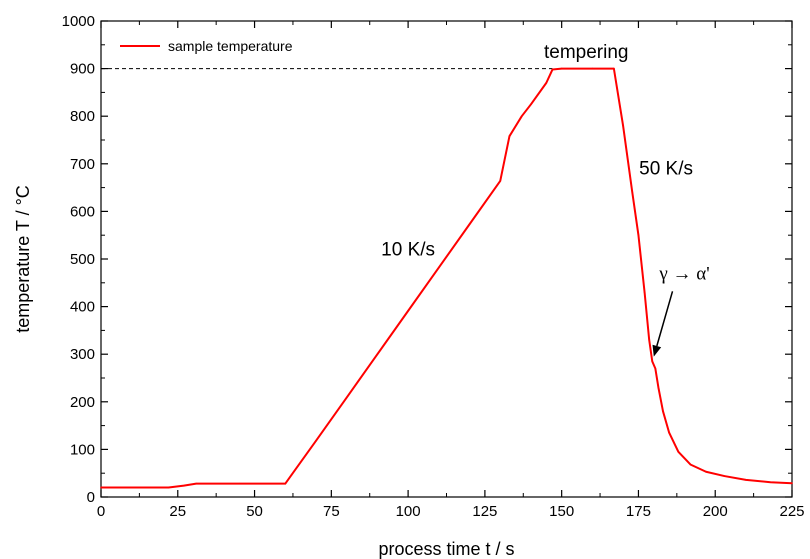  What do you see at coordinates (91, 497) in the screenshot?
I see `y-tick-label: 0` at bounding box center [91, 497].